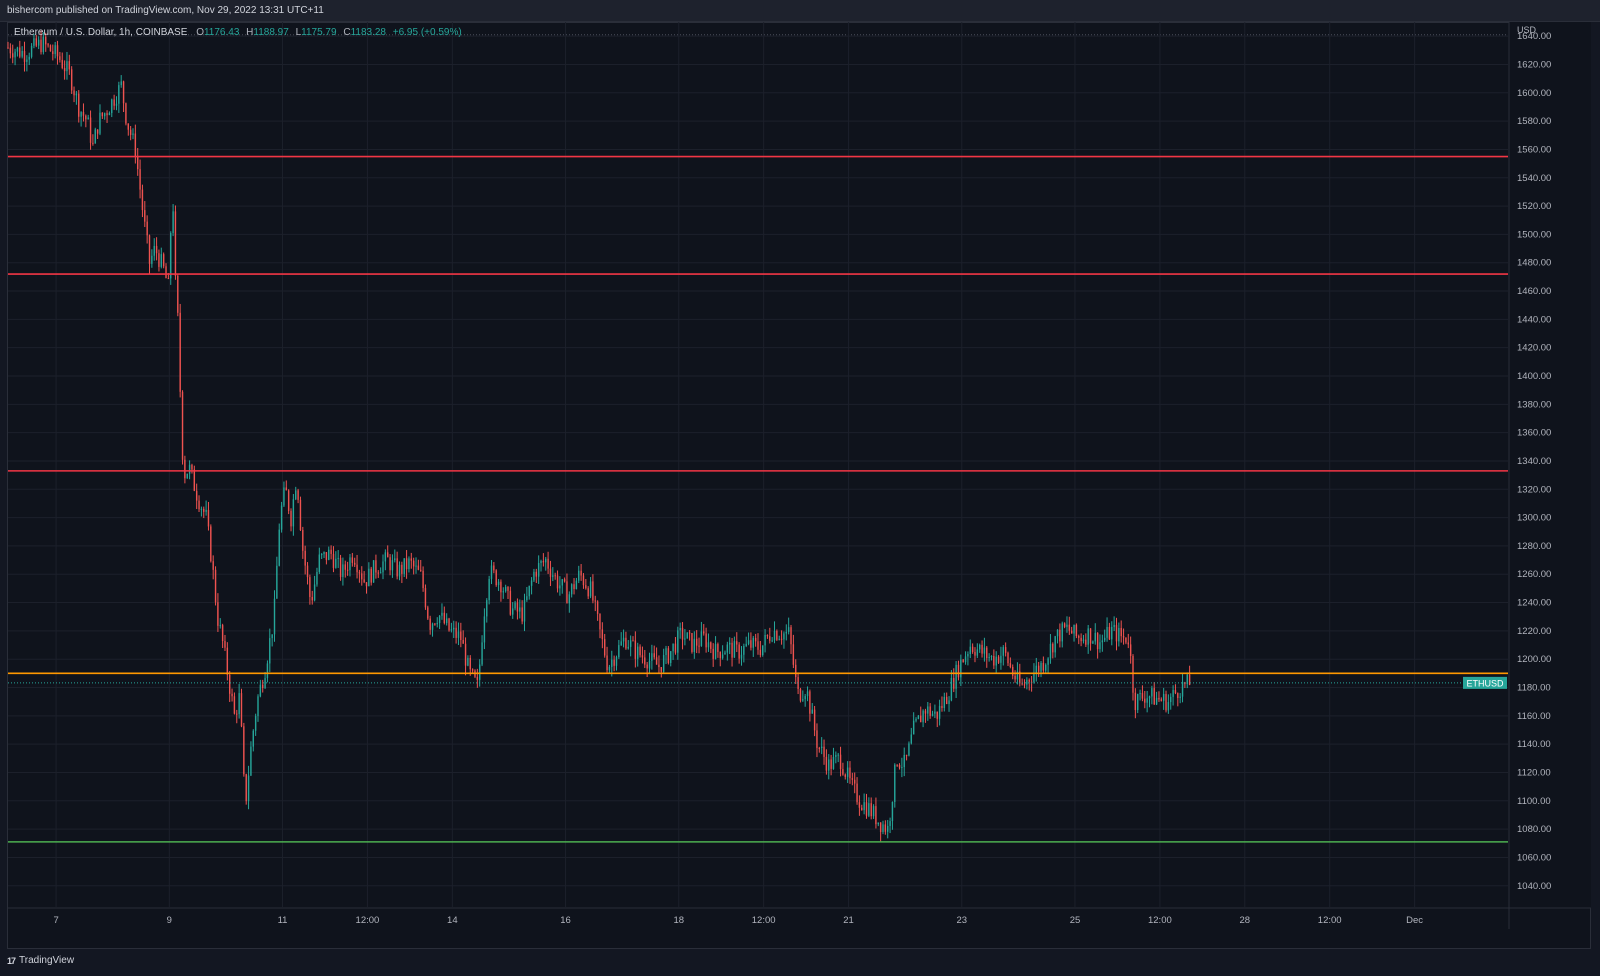  What do you see at coordinates (1534, 489) in the screenshot?
I see `y-tick-label: 1320.00` at bounding box center [1534, 489].